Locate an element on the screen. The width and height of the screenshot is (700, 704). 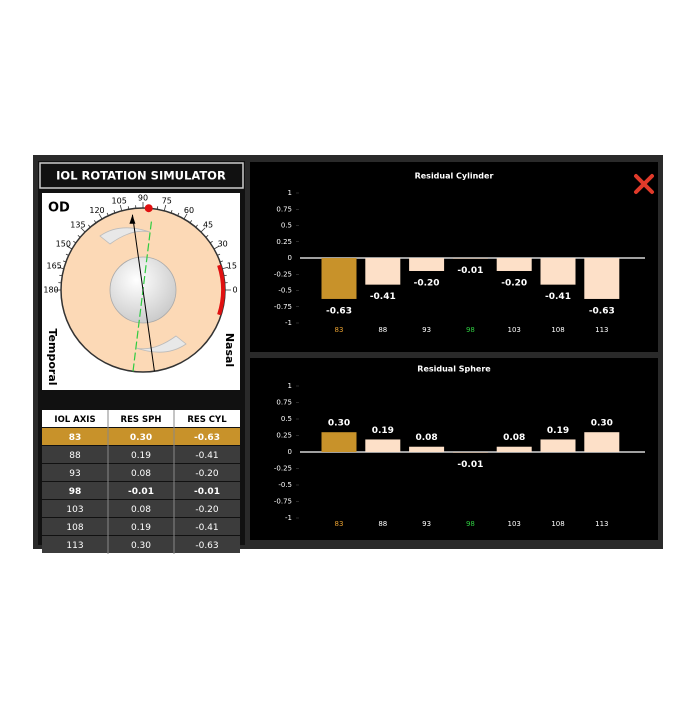
angle-label: 180 is located at coordinates (50, 290).